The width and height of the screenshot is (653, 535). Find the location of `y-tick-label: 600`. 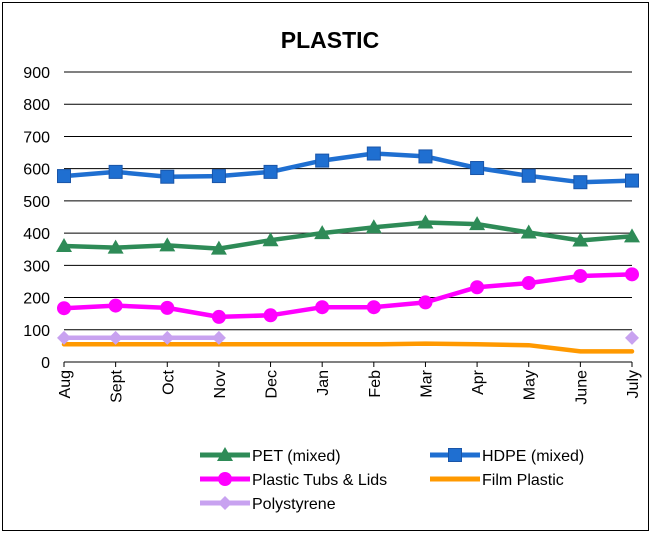

y-tick-label: 600 is located at coordinates (36, 170).